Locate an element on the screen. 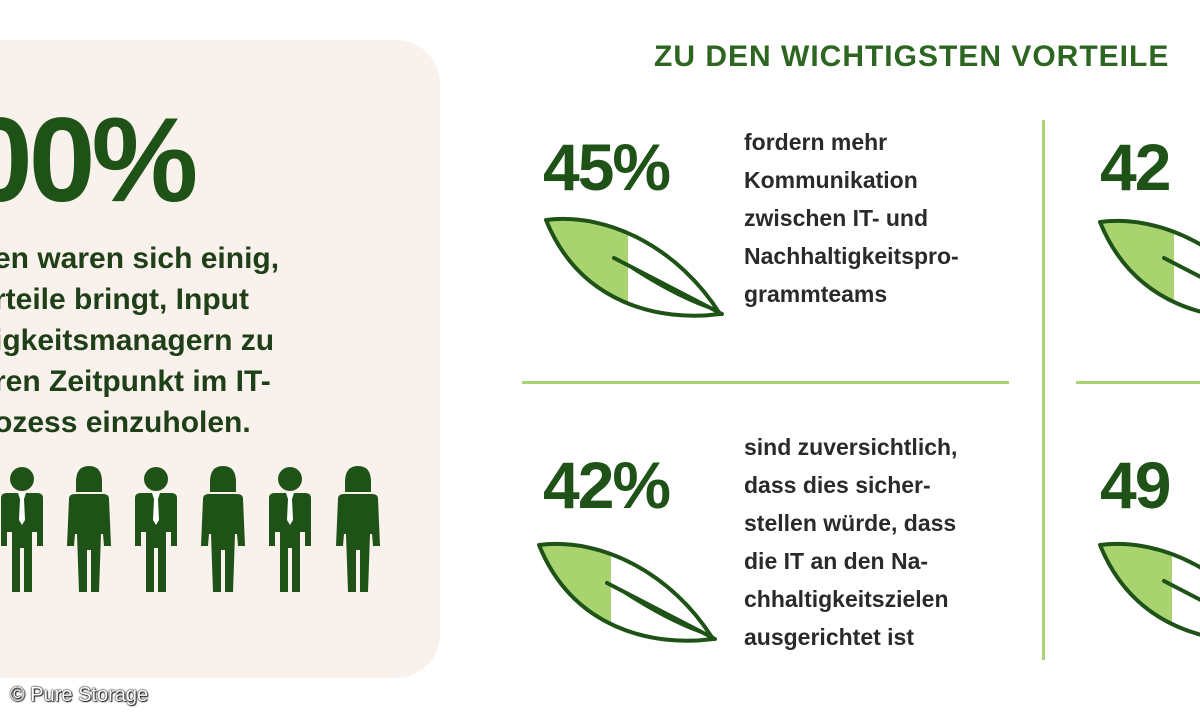 The image size is (1200, 720). summary-percent: 00% is located at coordinates (99, 160).